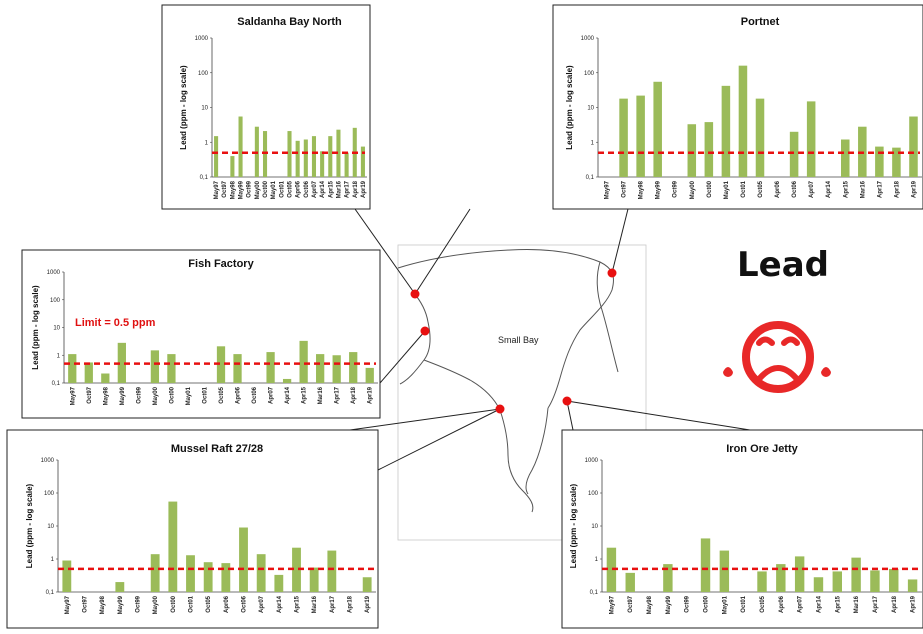 The image size is (923, 634). Describe the element at coordinates (894, 580) in the screenshot. I see `bar-Apr18` at that location.